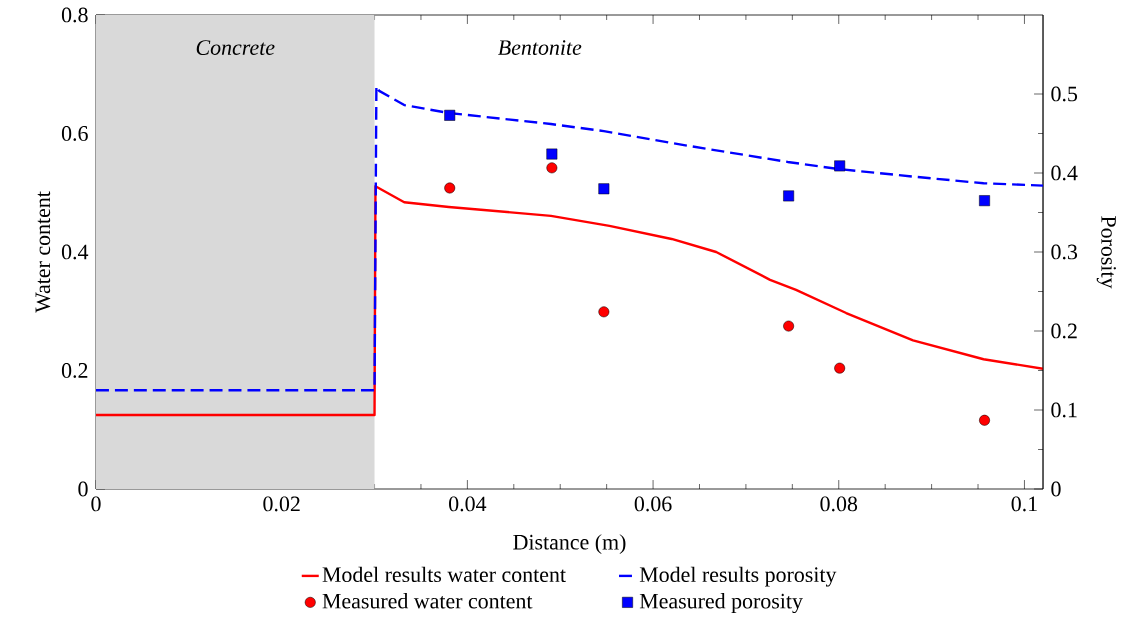  Describe the element at coordinates (1056, 489) in the screenshot. I see `y2-tick-label: 0` at that location.